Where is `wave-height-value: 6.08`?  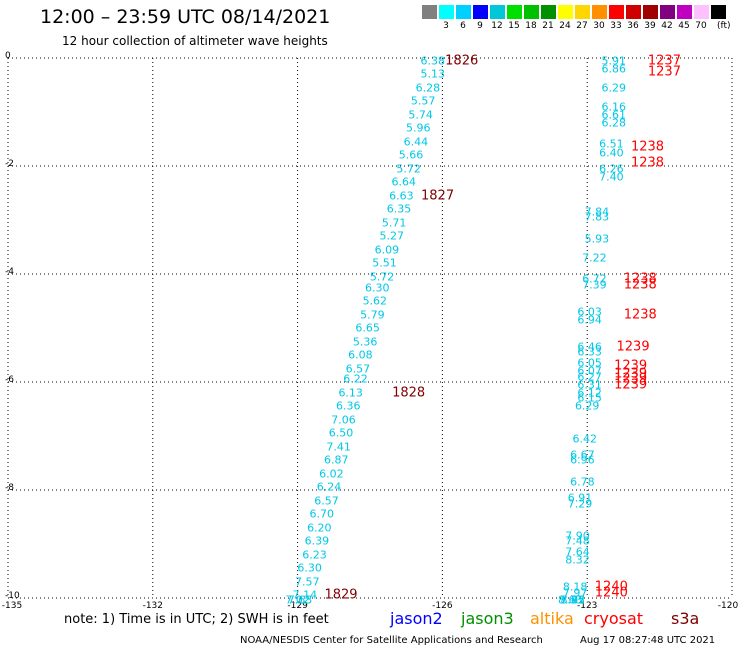 wave-height-value: 6.08 is located at coordinates (360, 355).